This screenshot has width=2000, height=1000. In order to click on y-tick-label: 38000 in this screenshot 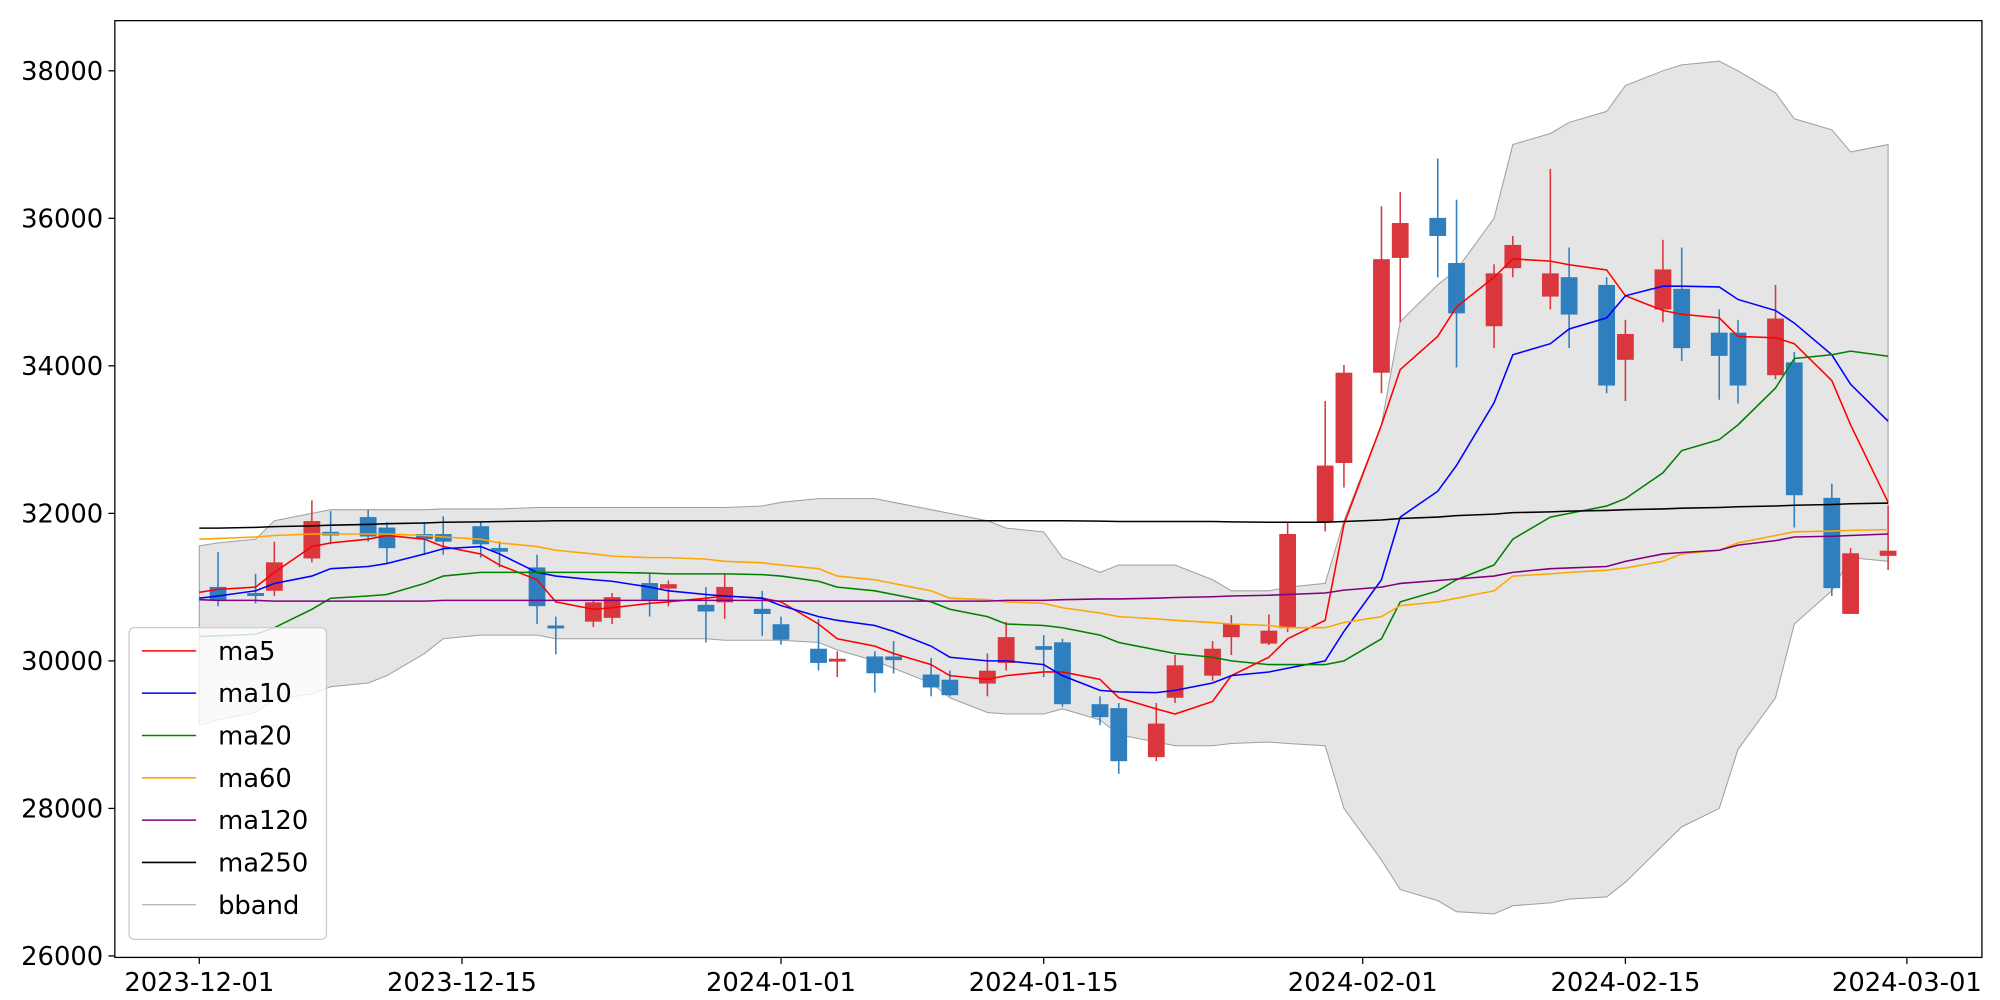, I will do `click(62, 72)`.